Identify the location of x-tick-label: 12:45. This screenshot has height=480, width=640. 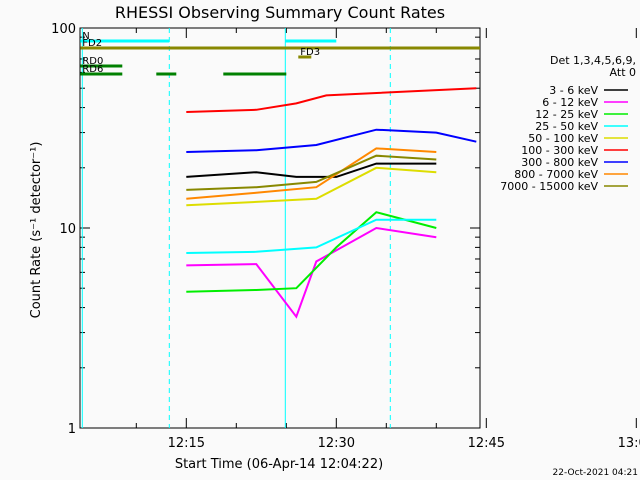
(486, 443).